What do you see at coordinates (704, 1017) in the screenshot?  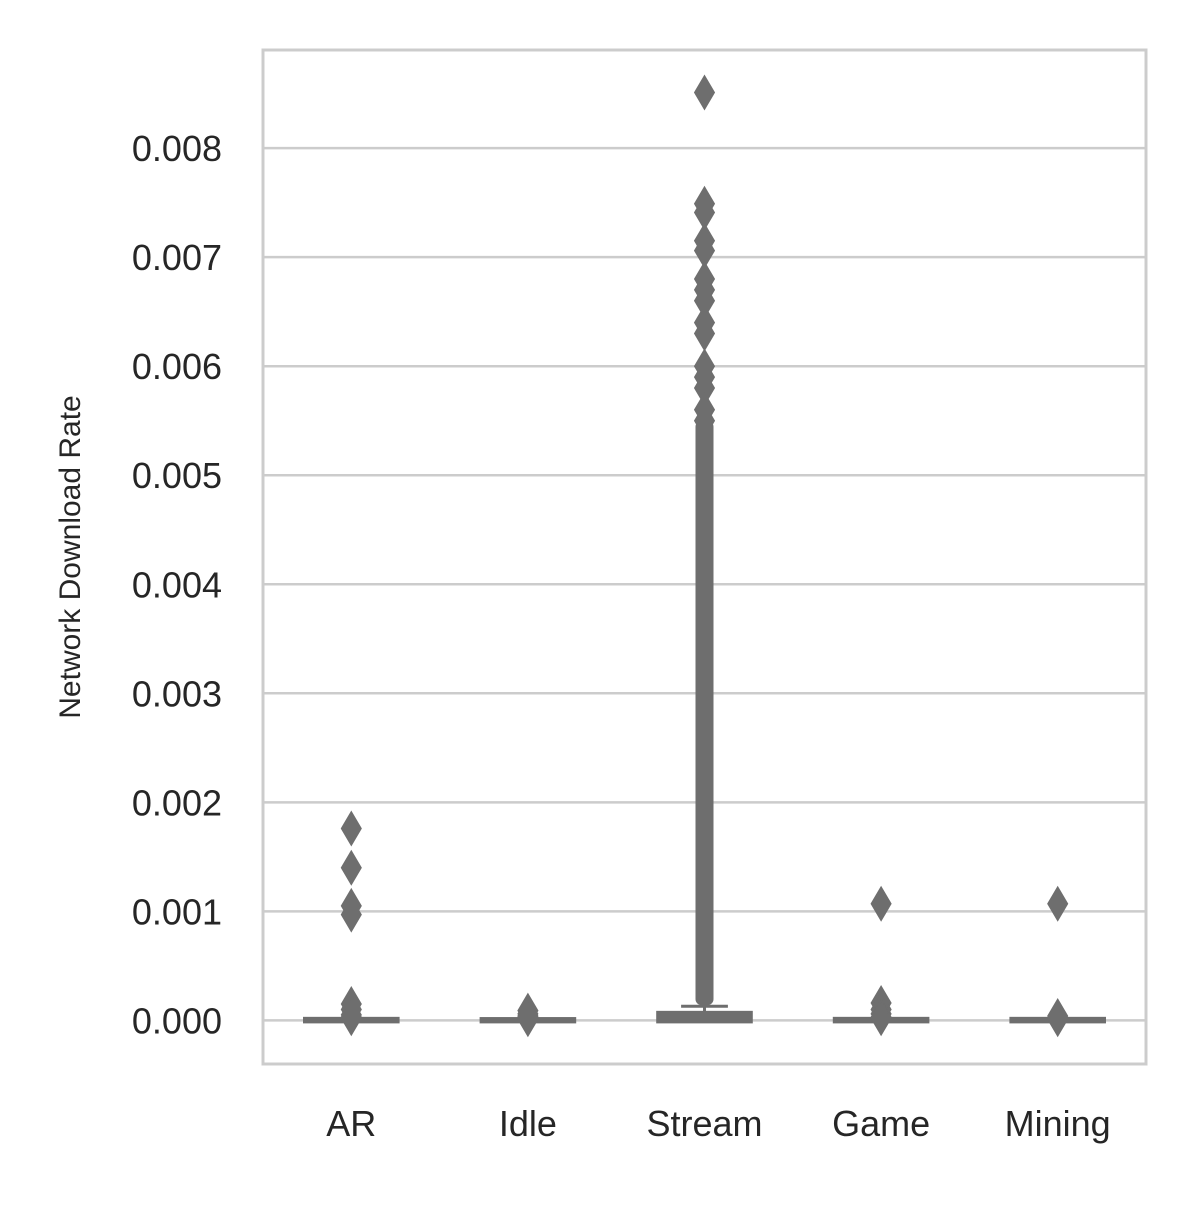 I see `box` at bounding box center [704, 1017].